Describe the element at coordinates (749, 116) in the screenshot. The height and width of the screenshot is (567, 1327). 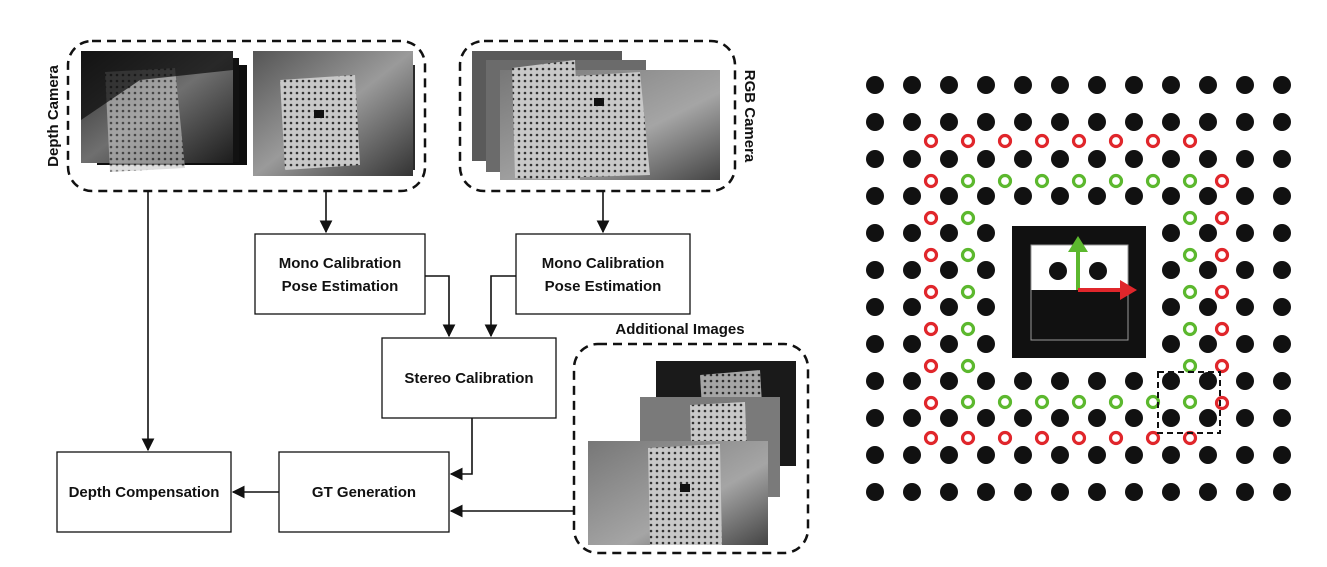
I see `rgb-camera-label: RGB Camera` at that location.